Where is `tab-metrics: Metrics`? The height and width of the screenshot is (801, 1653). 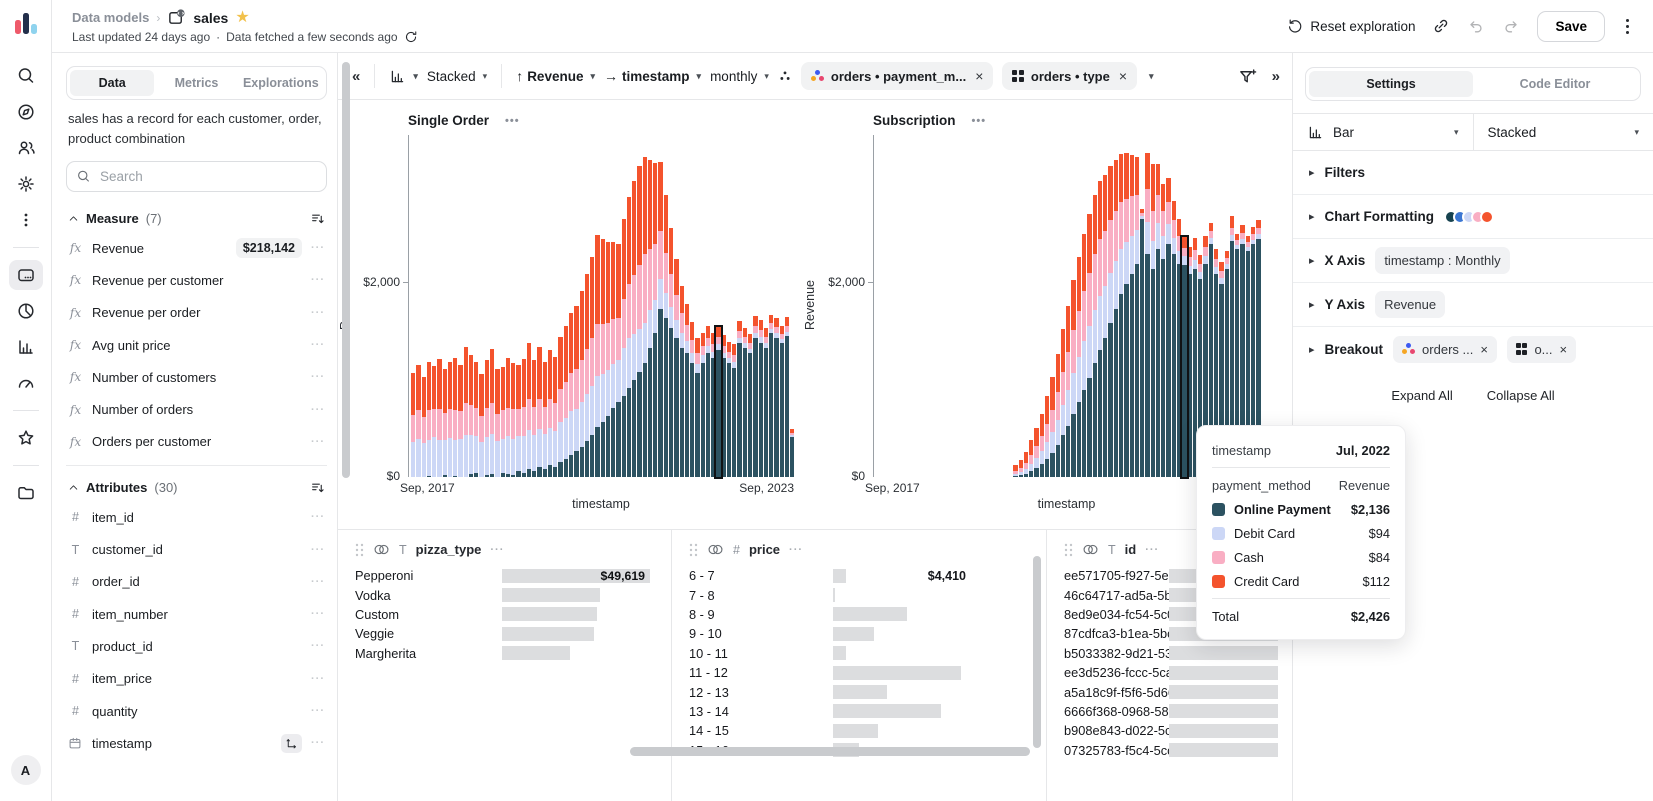 tab-metrics: Metrics is located at coordinates (196, 83).